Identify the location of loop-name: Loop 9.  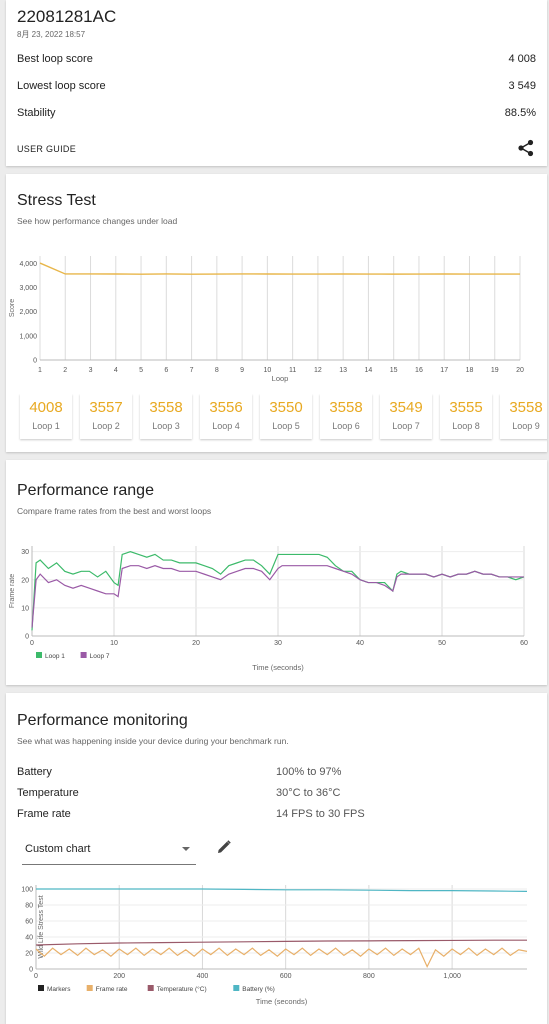
(526, 426).